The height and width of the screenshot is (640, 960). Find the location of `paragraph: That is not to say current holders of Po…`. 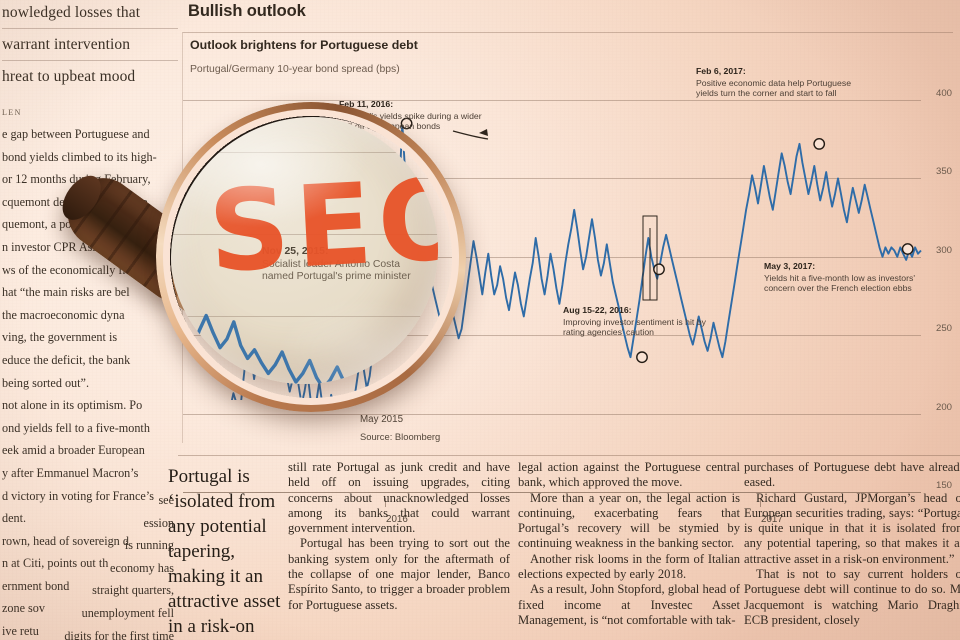

paragraph: That is not to say current holders of Po… is located at coordinates (852, 597).